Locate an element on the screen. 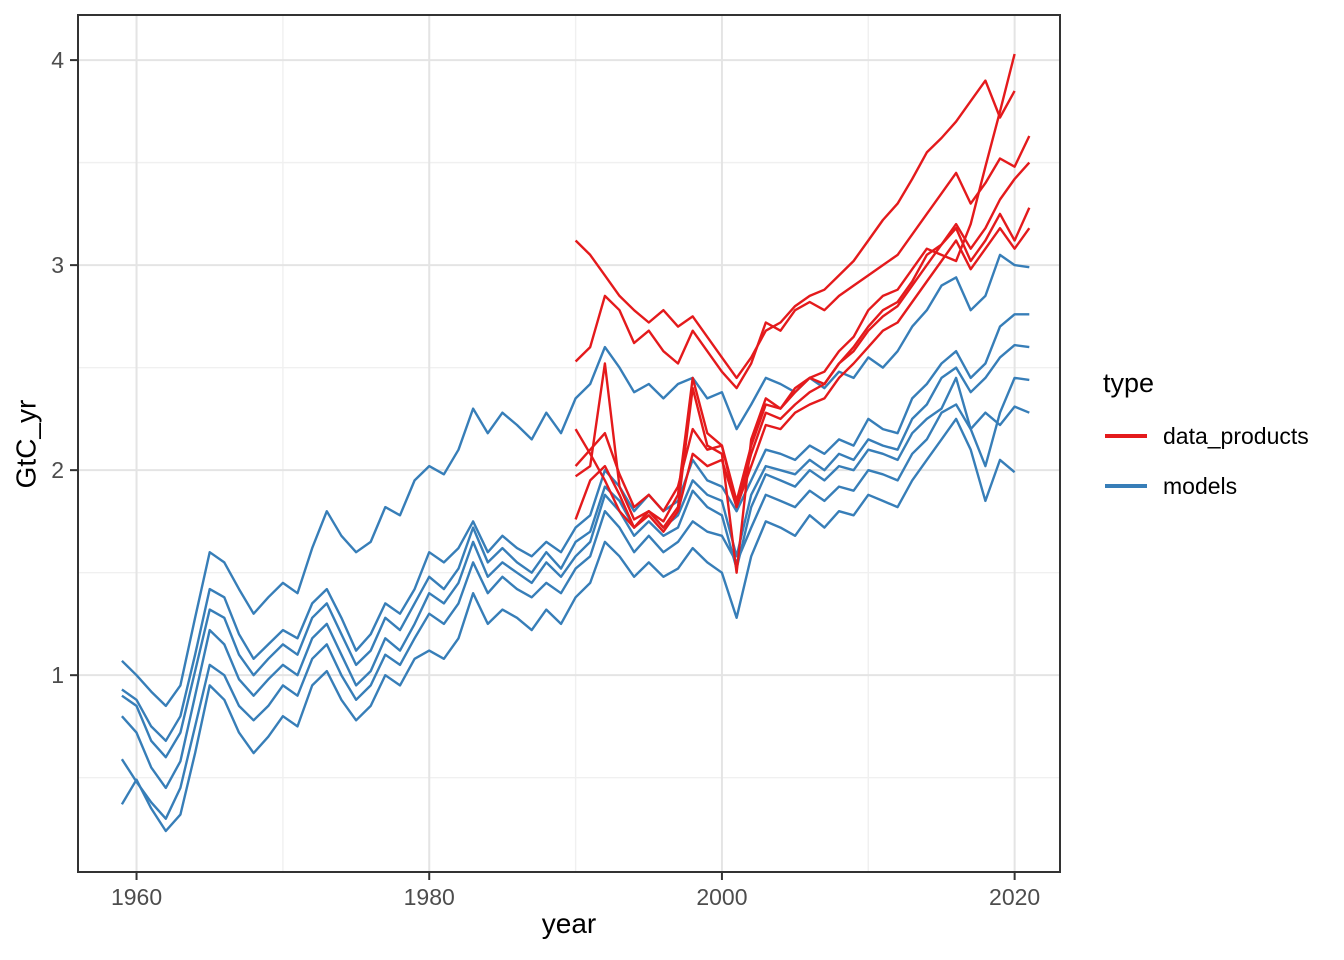  x-tick-label: 1960 is located at coordinates (136, 897).